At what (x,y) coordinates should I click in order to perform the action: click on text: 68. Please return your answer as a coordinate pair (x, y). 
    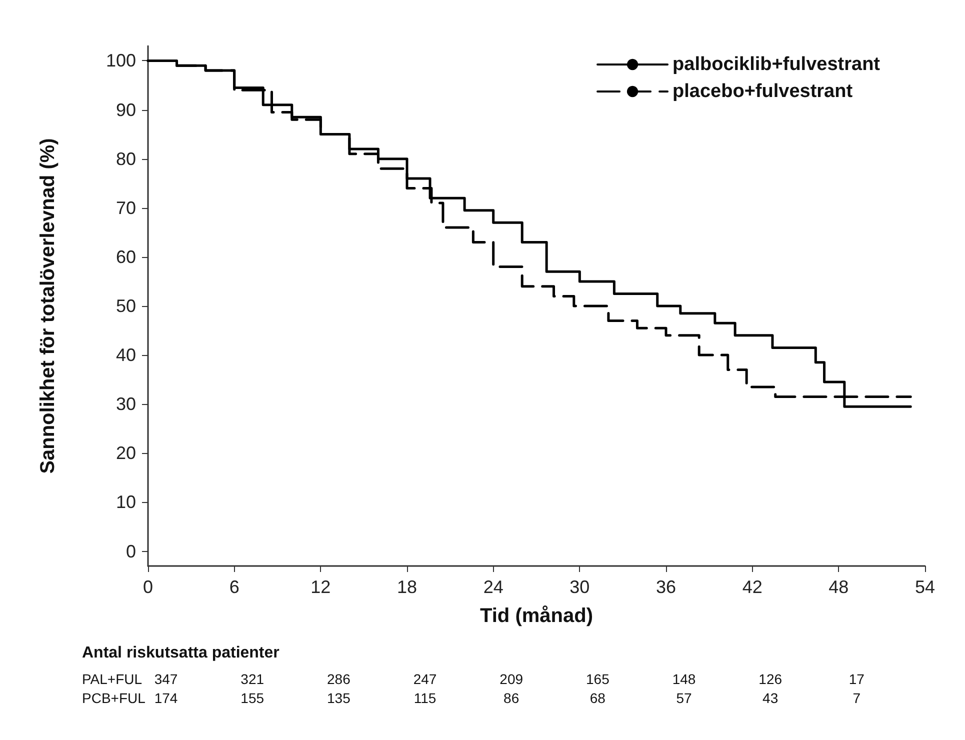
    Looking at the image, I should click on (598, 698).